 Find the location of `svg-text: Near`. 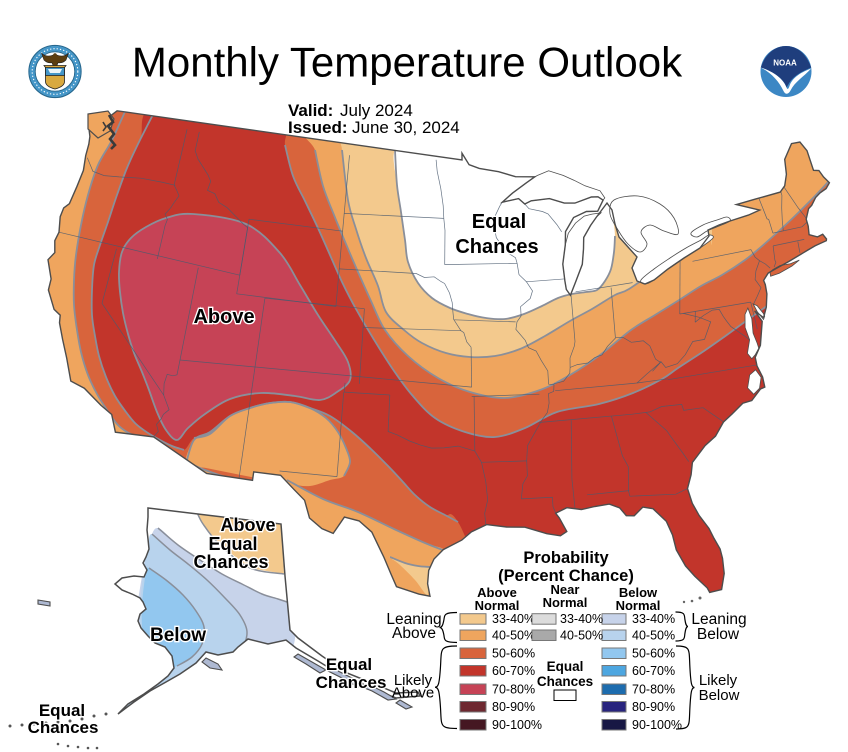

svg-text: Near is located at coordinates (565, 589).